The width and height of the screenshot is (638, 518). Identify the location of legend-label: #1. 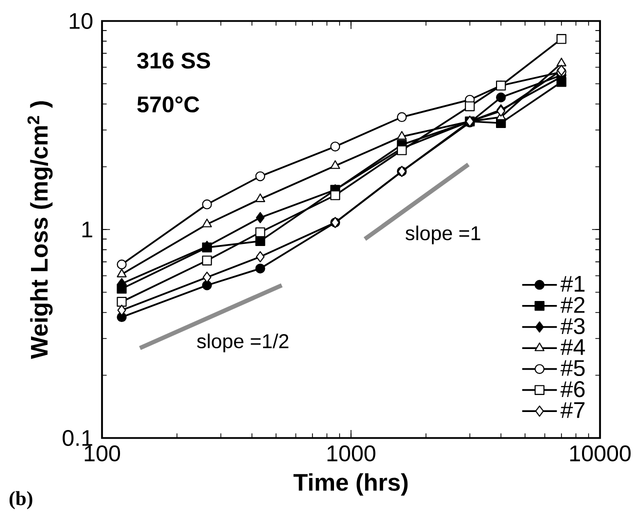
(572, 284).